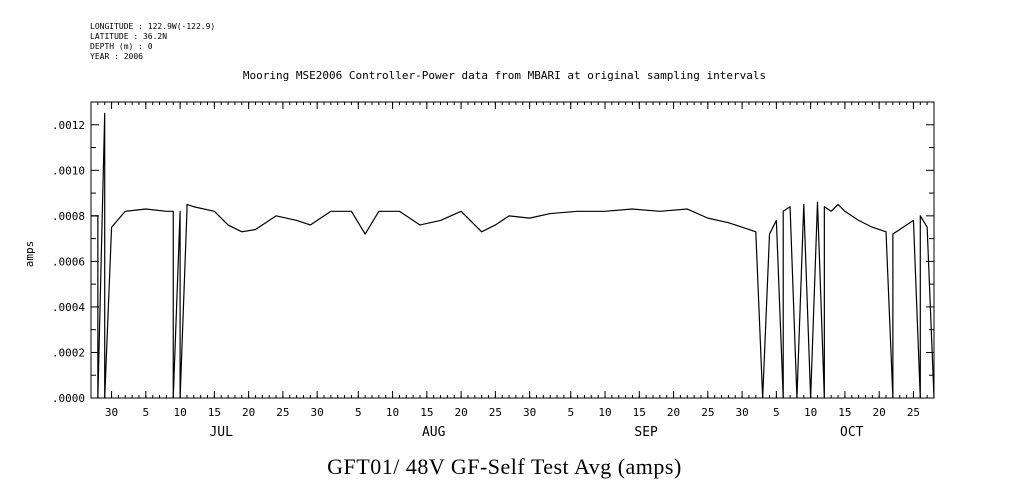 Image resolution: width=1009 pixels, height=504 pixels. I want to click on x-month-label: JUL, so click(221, 432).